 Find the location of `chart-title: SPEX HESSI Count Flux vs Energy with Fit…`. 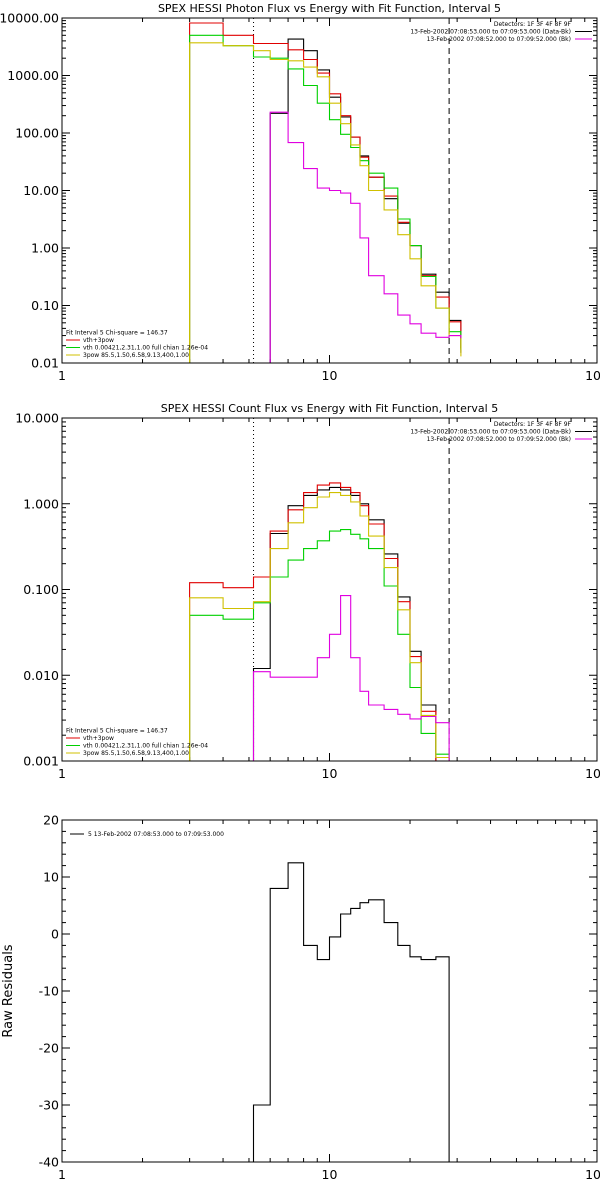

chart-title: SPEX HESSI Count Flux vs Energy with Fit… is located at coordinates (329, 408).